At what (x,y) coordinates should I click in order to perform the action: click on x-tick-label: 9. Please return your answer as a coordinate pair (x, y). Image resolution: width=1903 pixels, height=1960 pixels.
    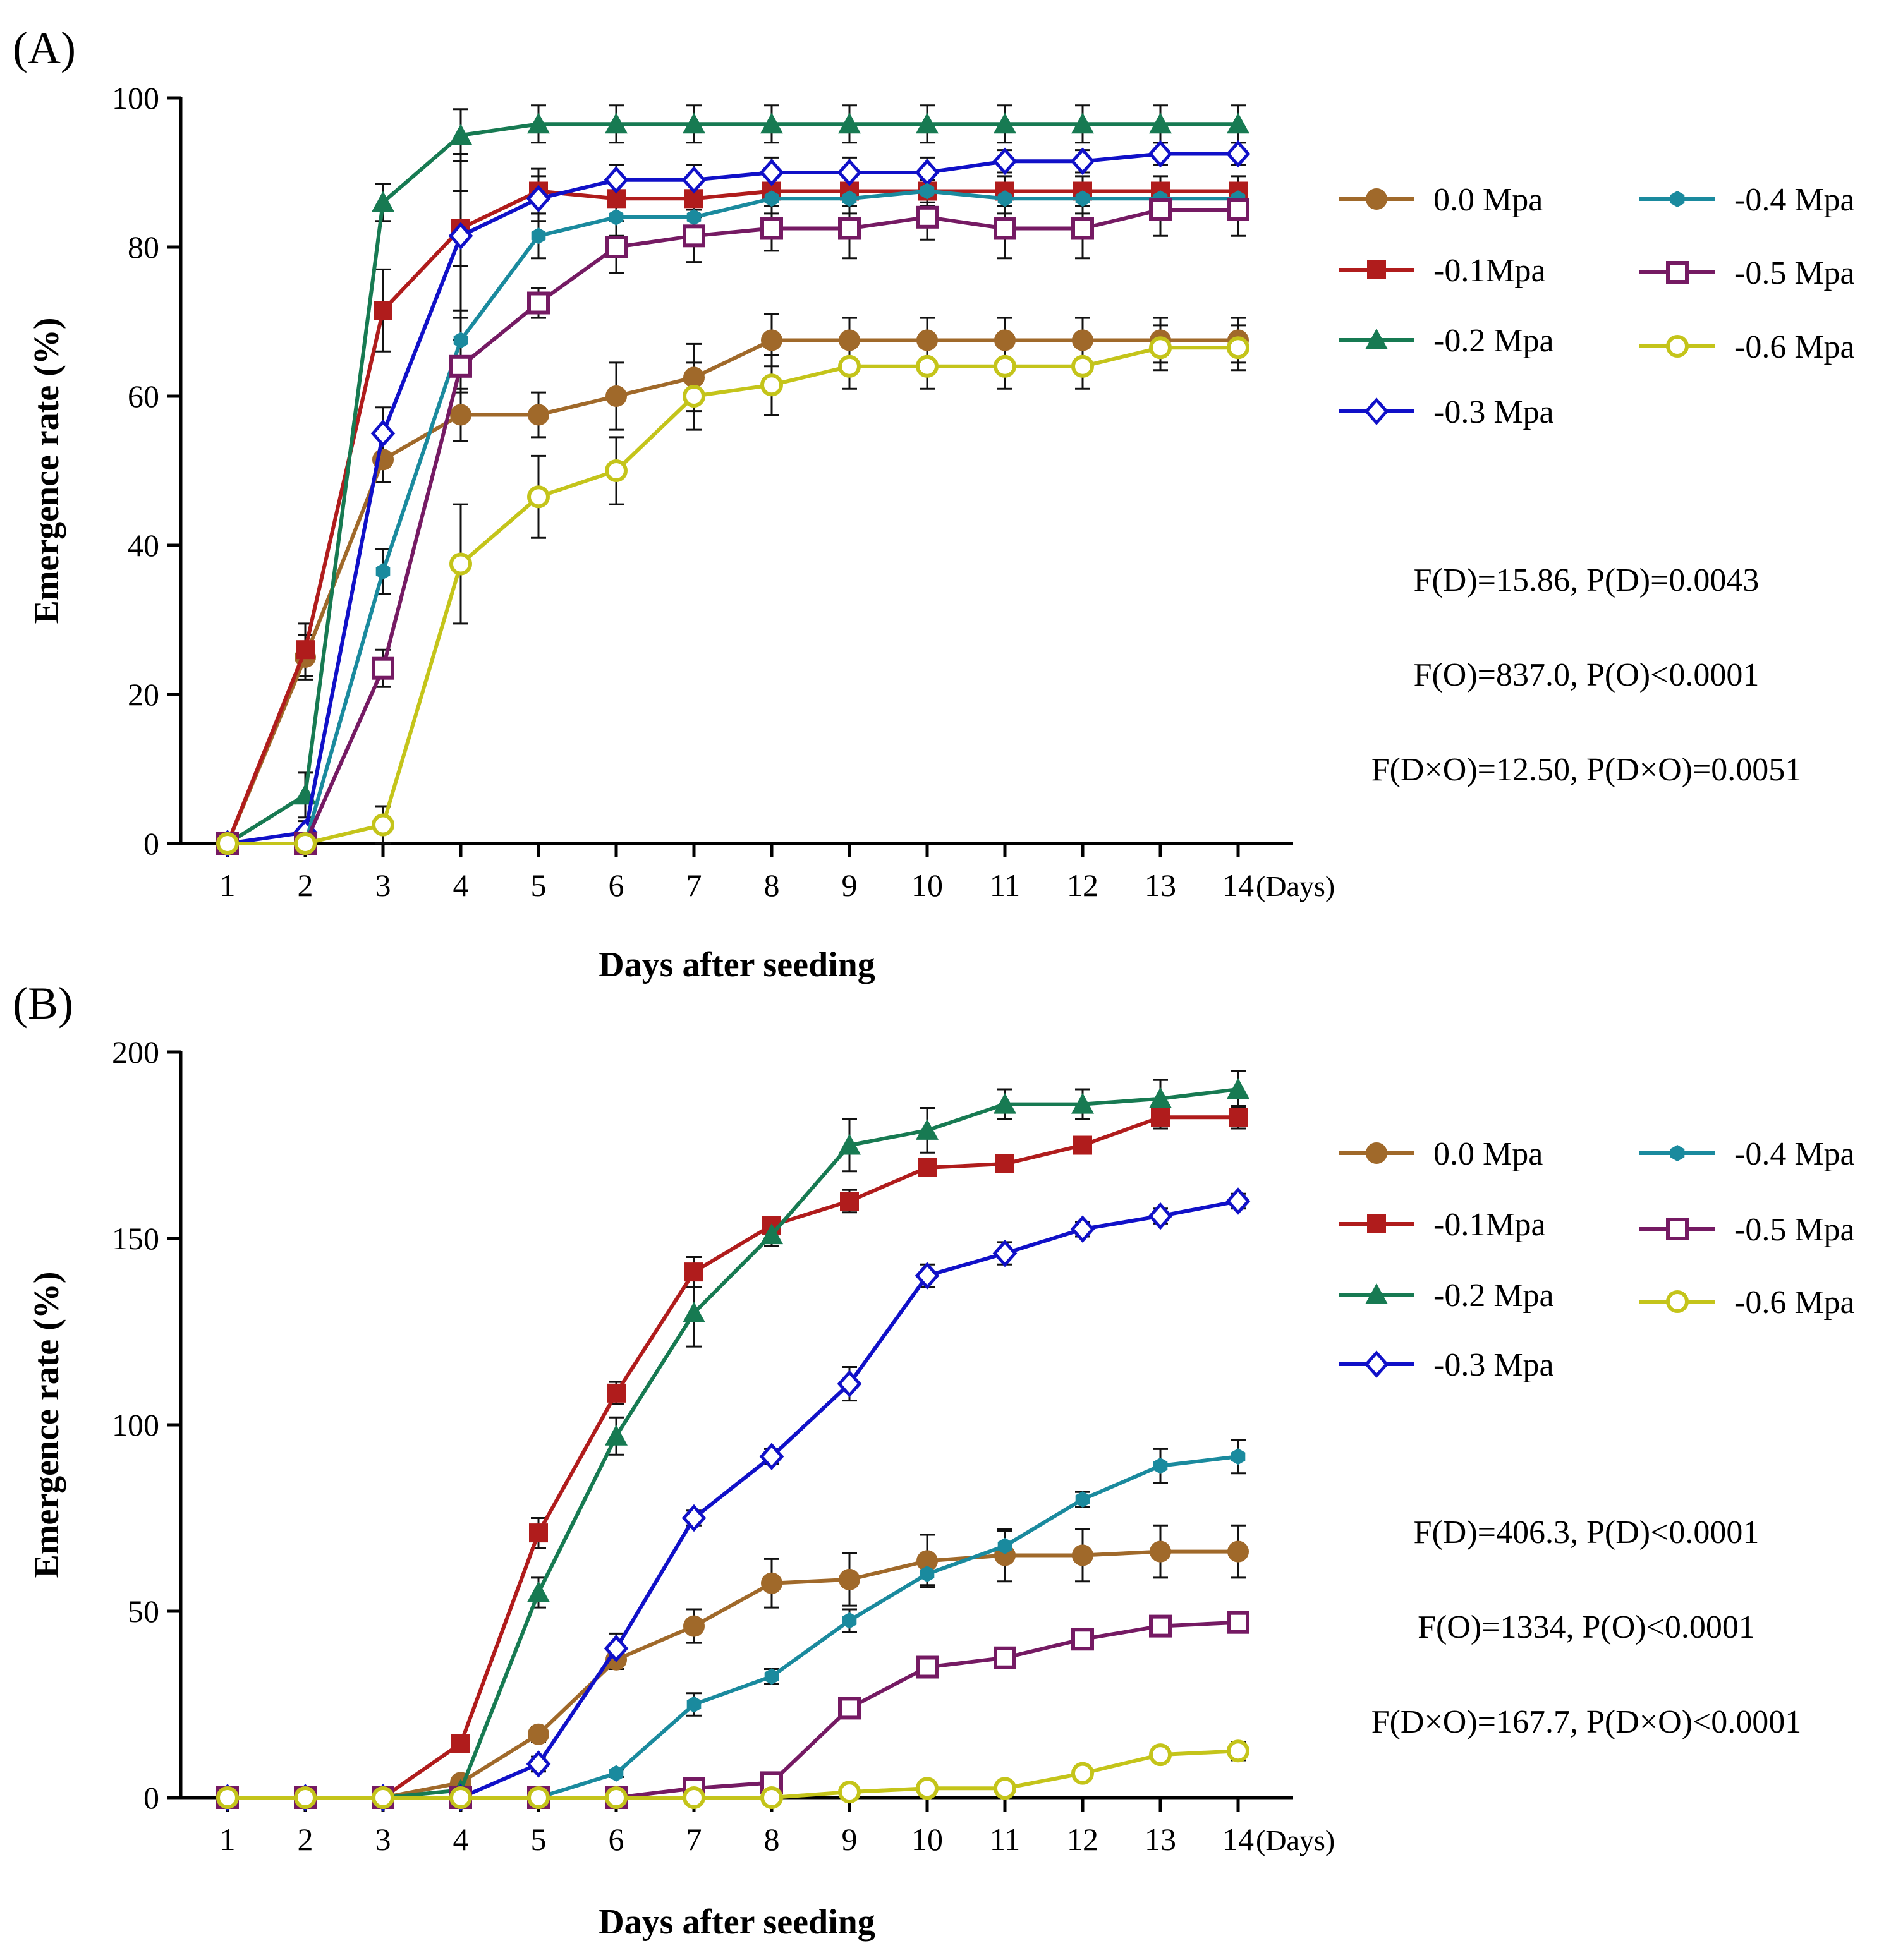
    Looking at the image, I should click on (850, 1839).